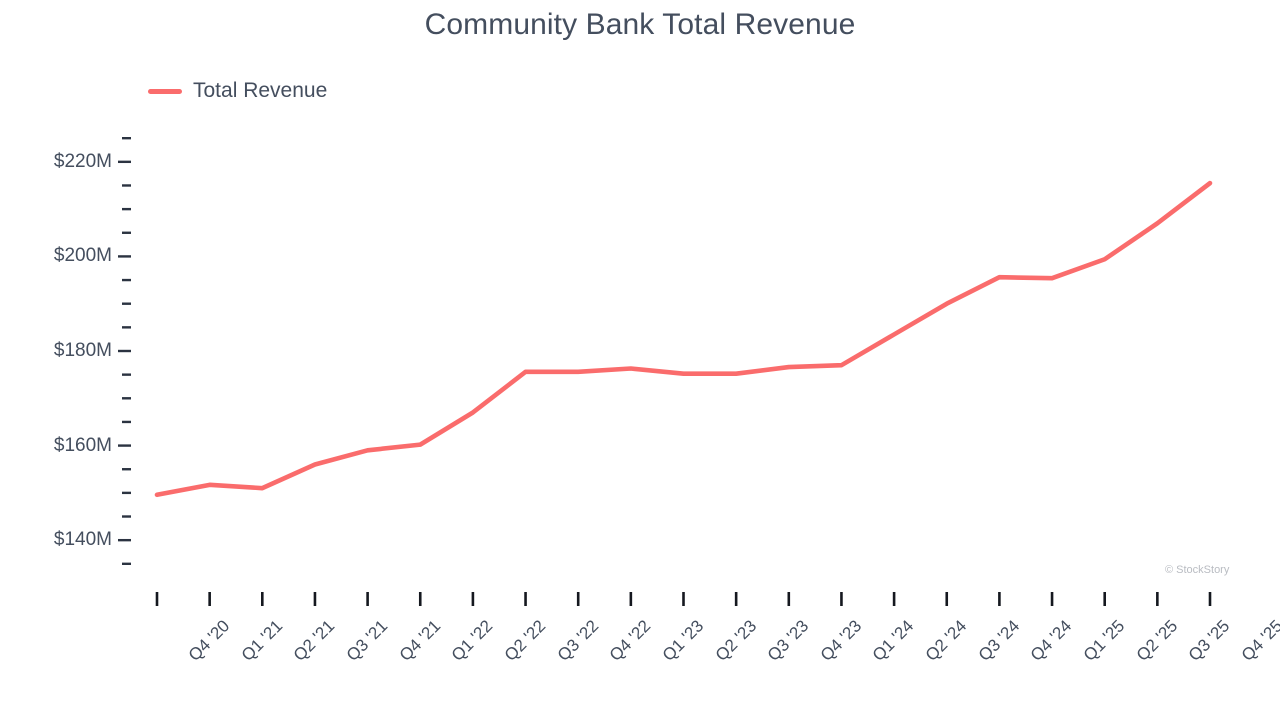  I want to click on y-axis-tick-label: $180M, so click(82, 350).